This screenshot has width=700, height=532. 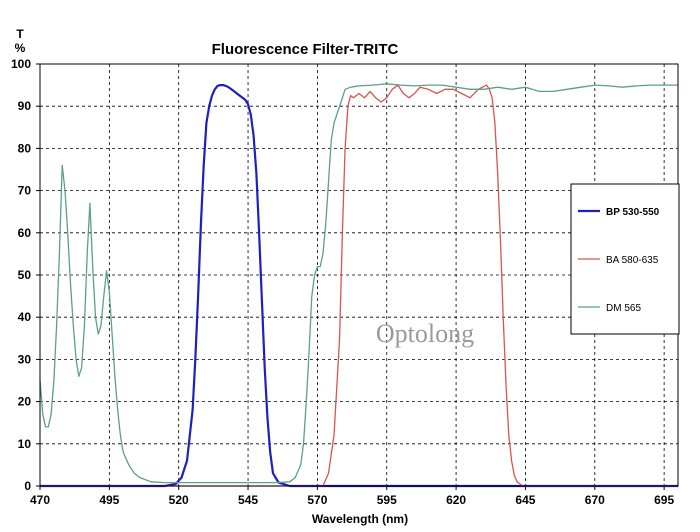 What do you see at coordinates (664, 500) in the screenshot?
I see `x-tick-label: 695` at bounding box center [664, 500].